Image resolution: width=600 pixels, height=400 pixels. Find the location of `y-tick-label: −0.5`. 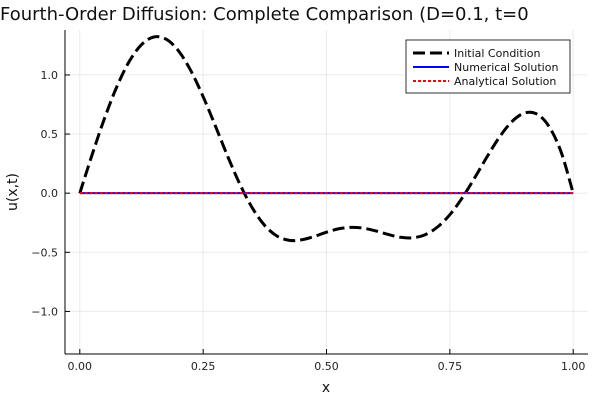

y-tick-label: −0.5 is located at coordinates (44, 252).